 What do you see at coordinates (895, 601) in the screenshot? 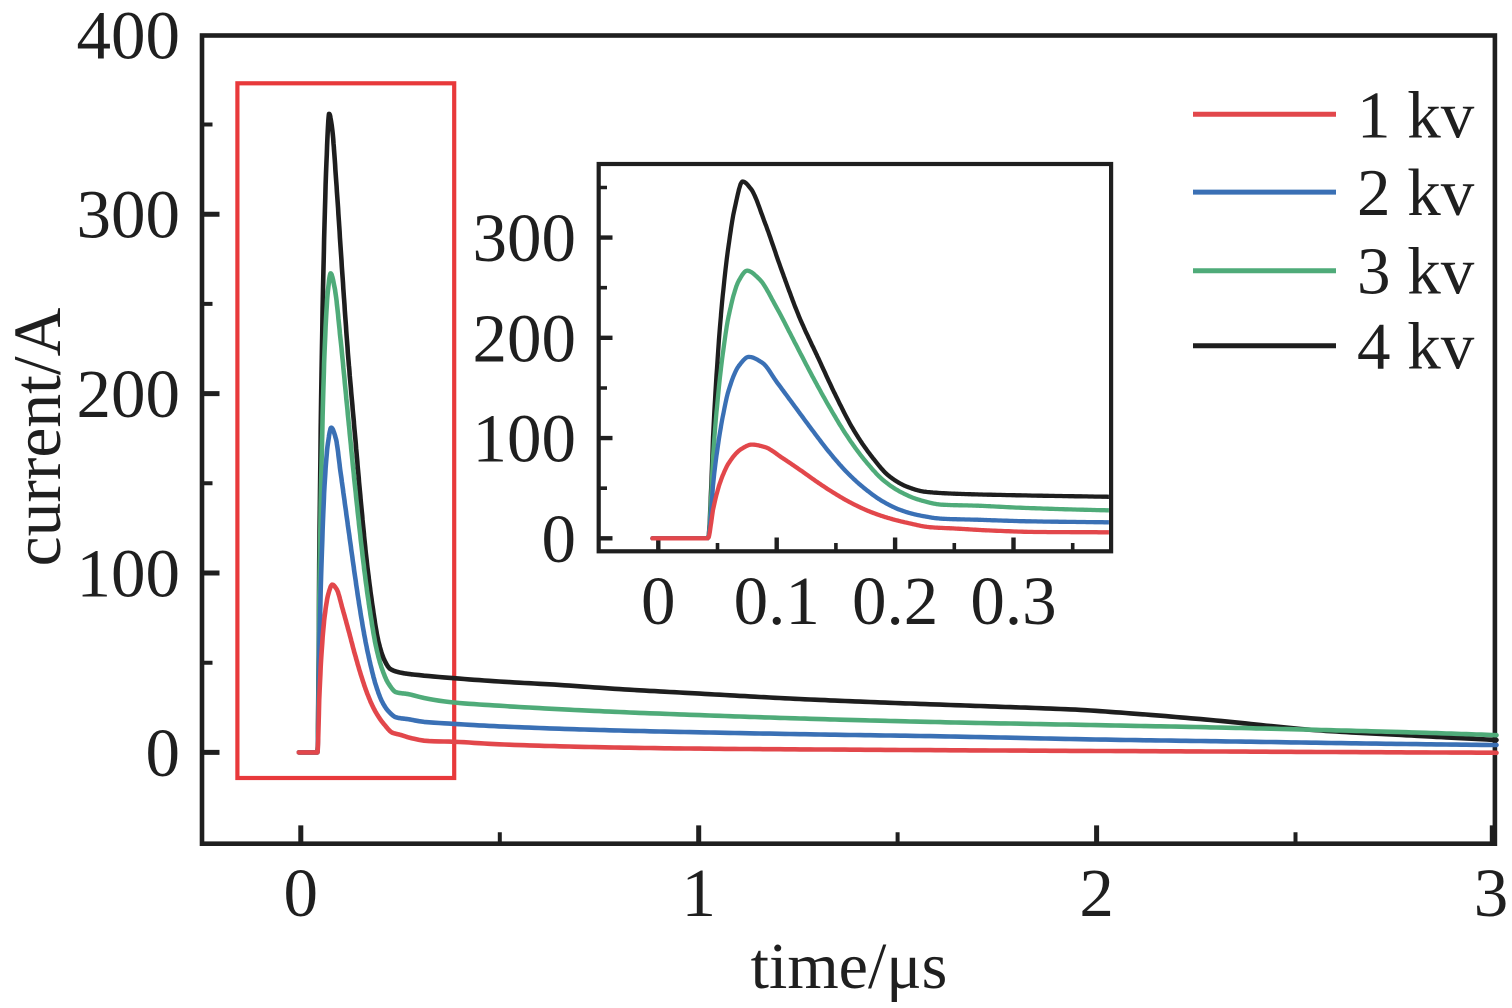
I see `svg-text: 0.2` at bounding box center [895, 601].